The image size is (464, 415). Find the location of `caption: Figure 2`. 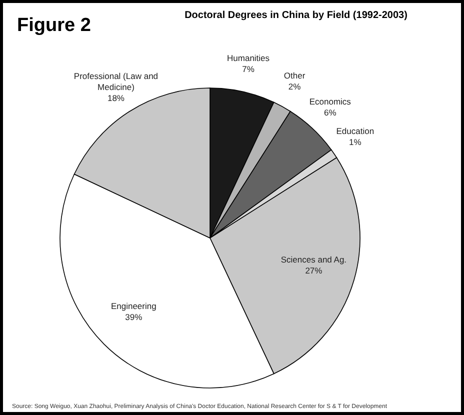

caption: Figure 2 is located at coordinates (54, 25).